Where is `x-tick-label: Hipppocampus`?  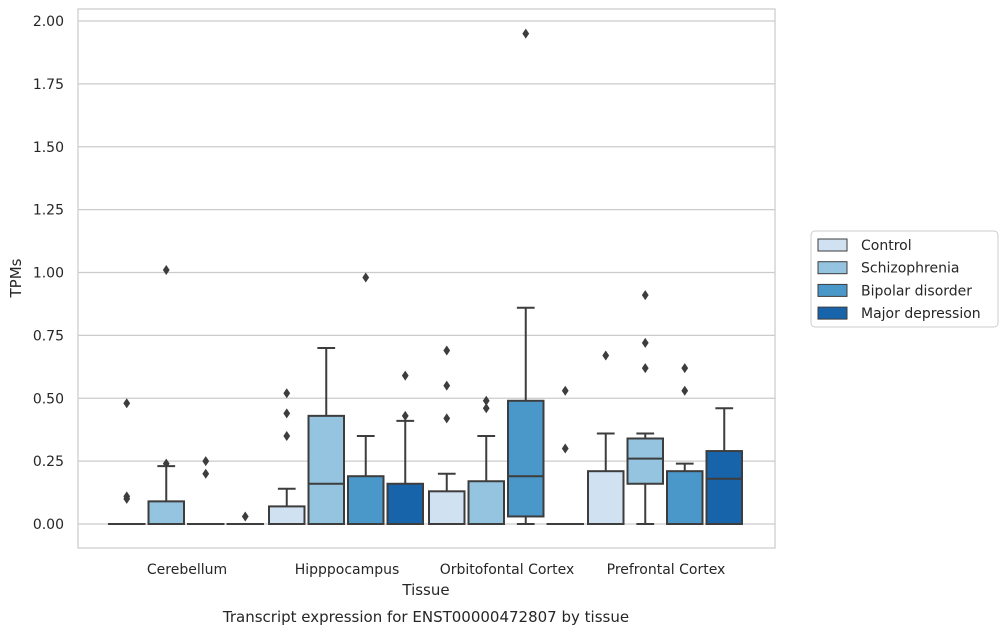 x-tick-label: Hipppocampus is located at coordinates (347, 570).